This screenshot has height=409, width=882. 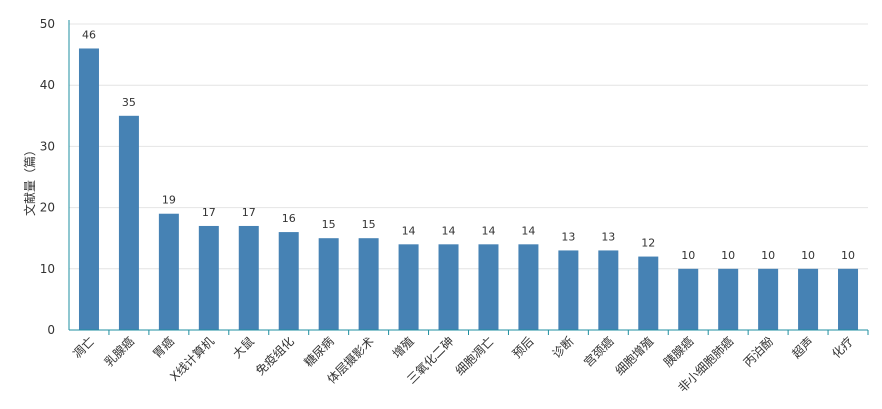 What do you see at coordinates (47, 24) in the screenshot?
I see `y-tick-label: 50` at bounding box center [47, 24].